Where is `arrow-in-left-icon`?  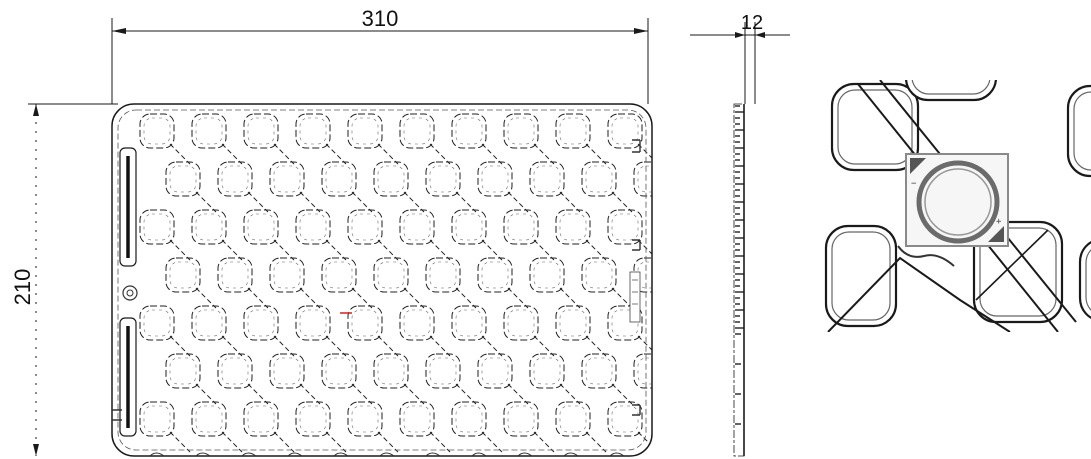 arrow-in-left-icon is located at coordinates (740, 35).